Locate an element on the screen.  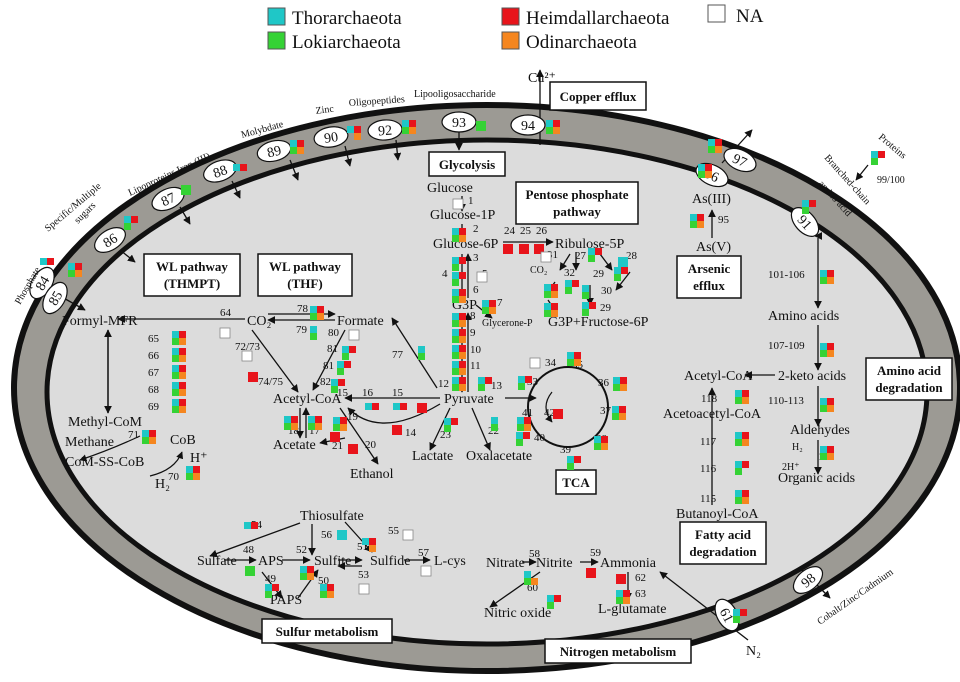
box-label: WL pathway is located at coordinates (305, 266).